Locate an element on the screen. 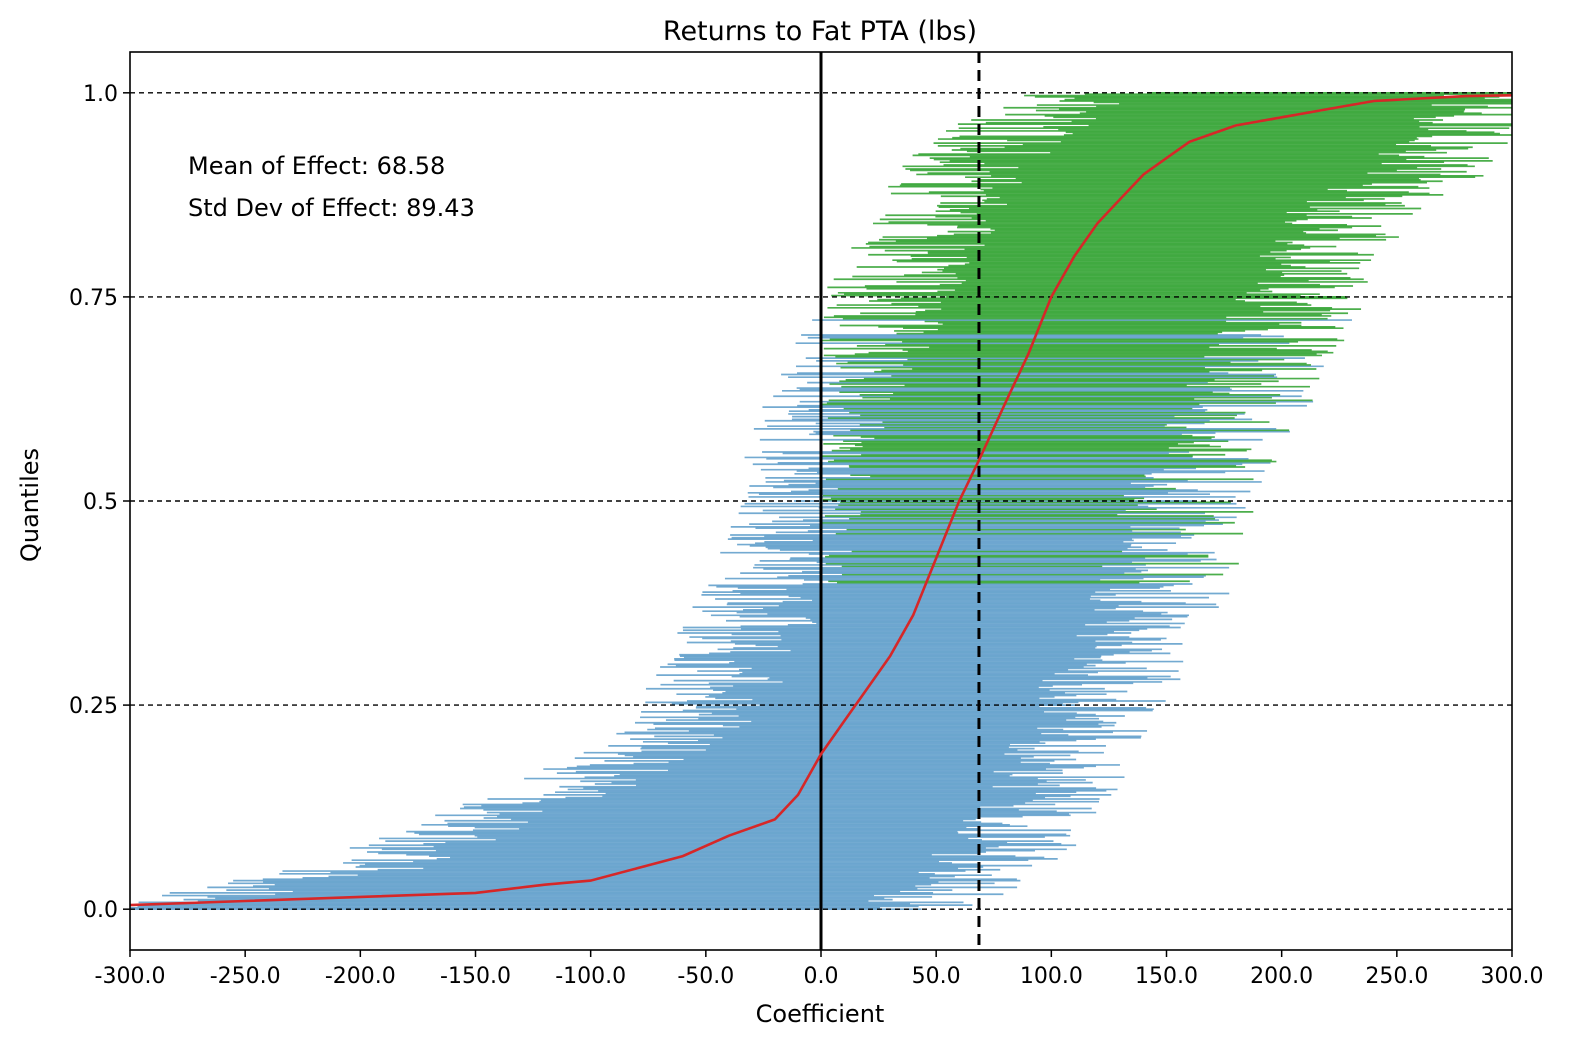  y-axis-ticks: 0.0 0.25 0.5 0.75 1.0 is located at coordinates (99, 502).